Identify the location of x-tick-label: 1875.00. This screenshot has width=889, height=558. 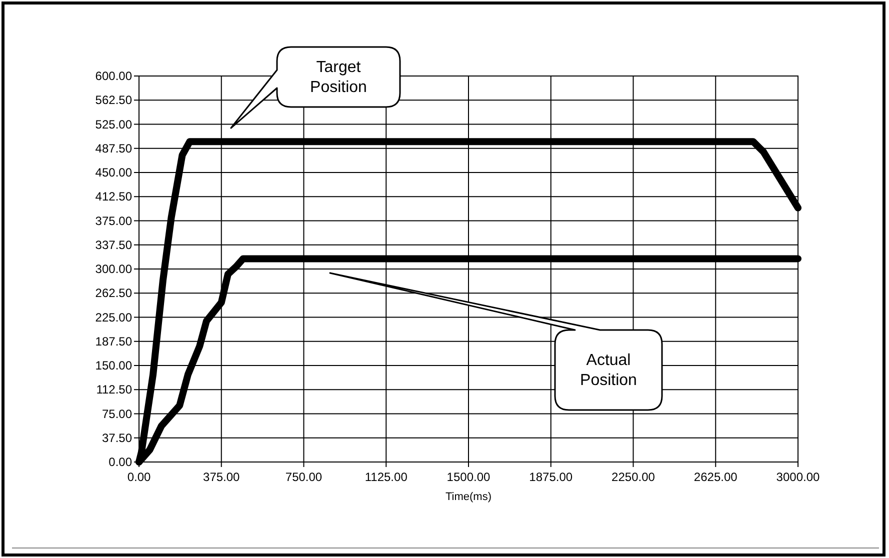
(551, 477).